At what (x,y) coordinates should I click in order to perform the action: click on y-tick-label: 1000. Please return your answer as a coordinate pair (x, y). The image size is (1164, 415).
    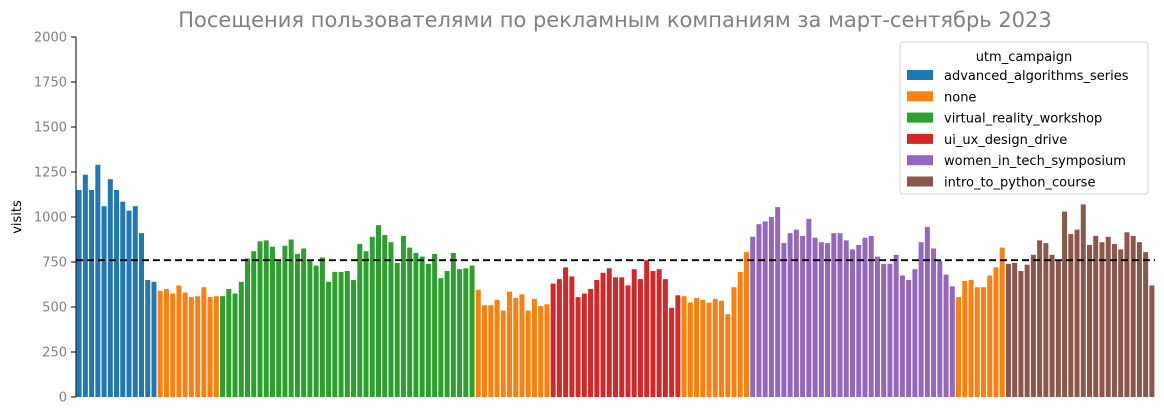
    Looking at the image, I should click on (50, 218).